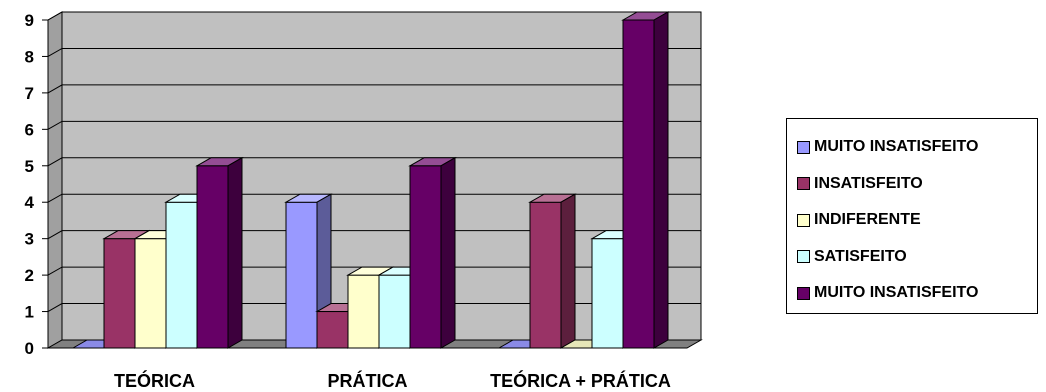  Describe the element at coordinates (917, 257) in the screenshot. I see `legend-item: SATISFEITO` at that location.